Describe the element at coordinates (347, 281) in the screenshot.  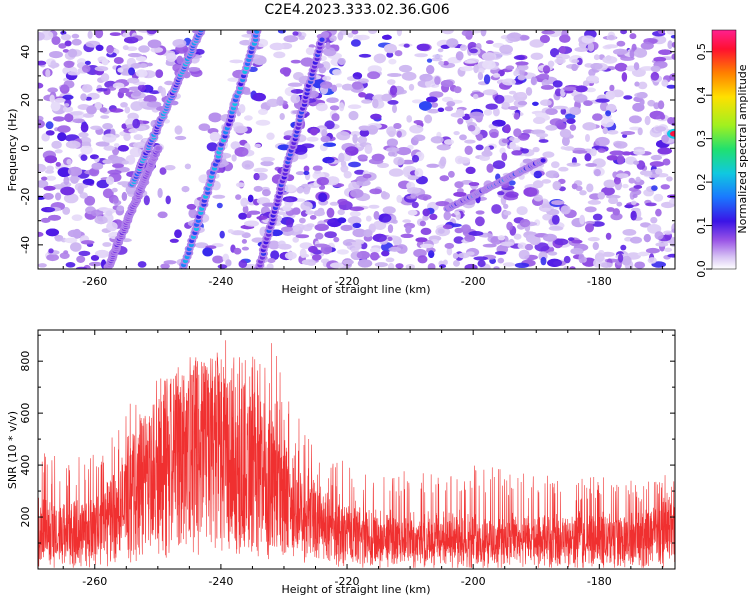
I see `top-x-tick-label: -220` at that location.